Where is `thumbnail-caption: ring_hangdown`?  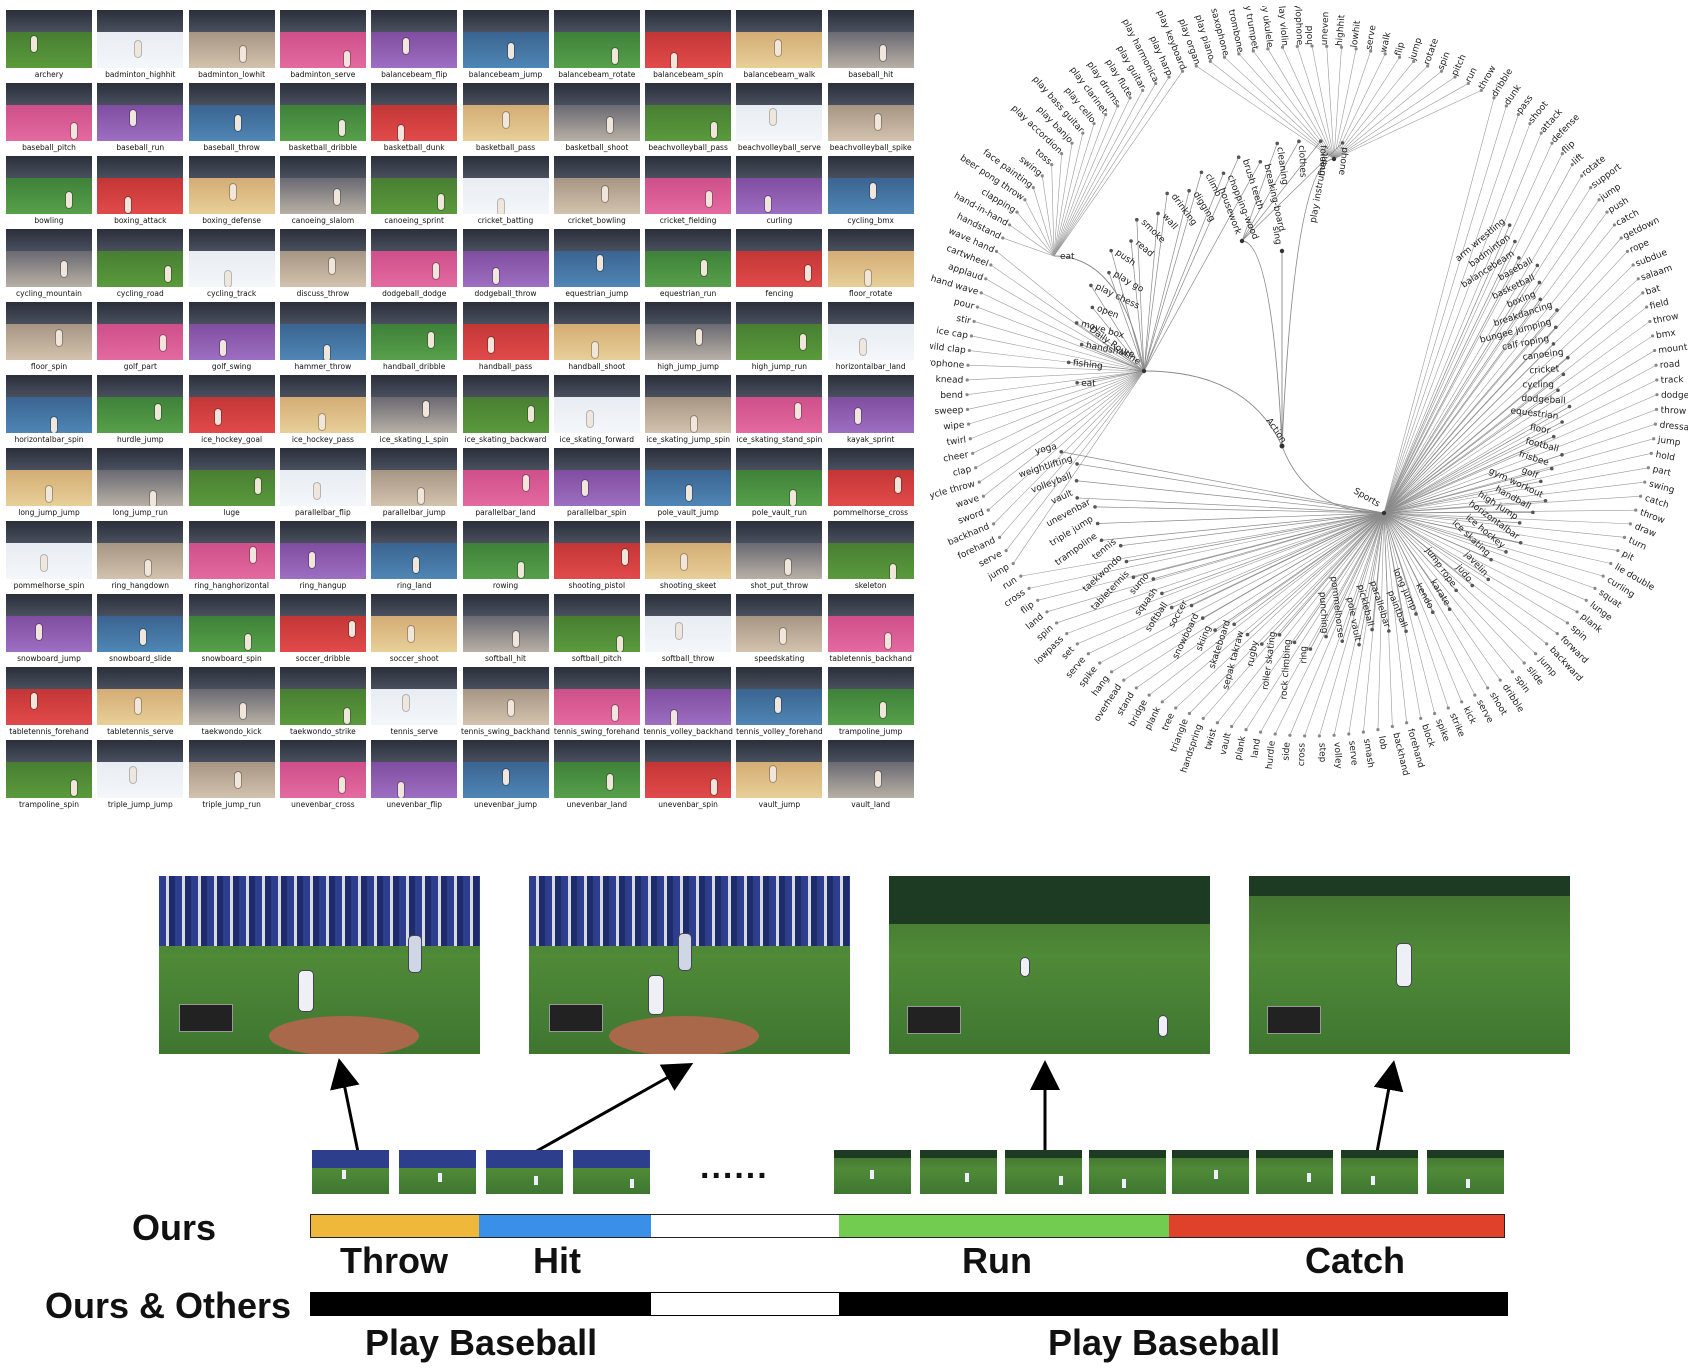
thumbnail-caption: ring_hangdown is located at coordinates (140, 585).